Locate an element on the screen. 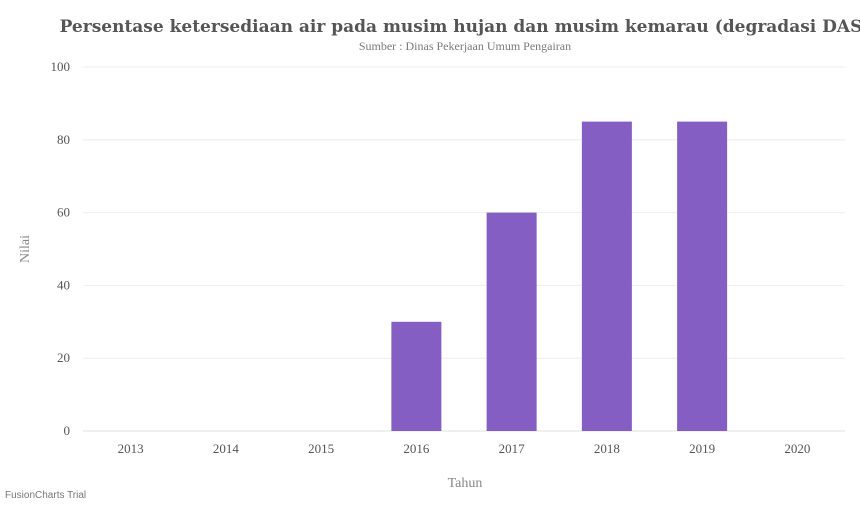 The height and width of the screenshot is (506, 860). y-axis-ticks: 0 20 40 60 80 100 is located at coordinates (61, 248).